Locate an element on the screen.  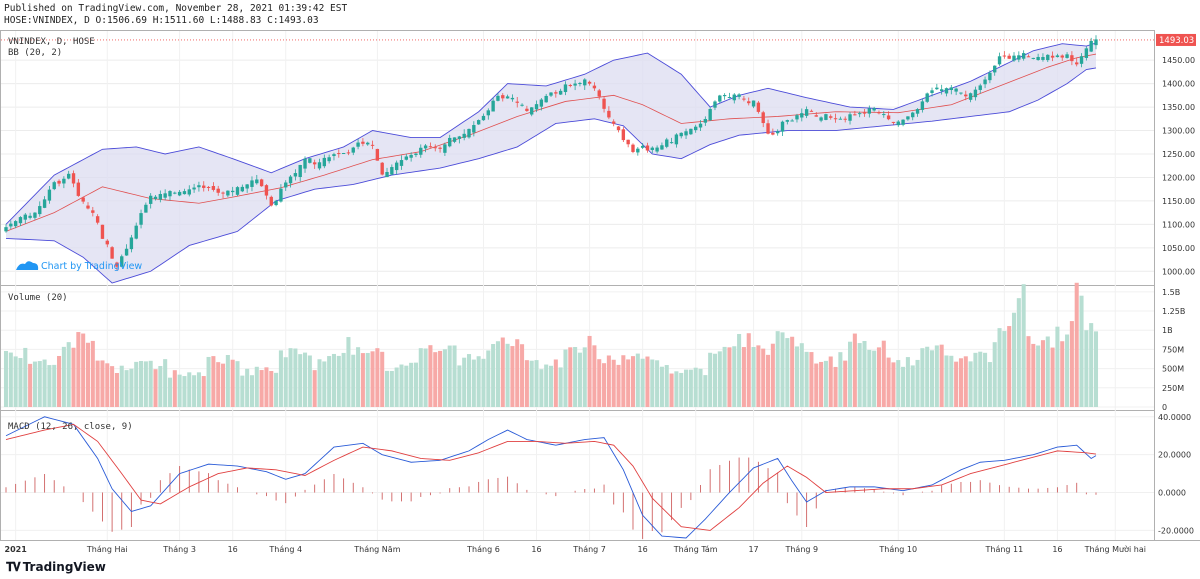
price-tick-label: 1100.00 is located at coordinates (1178, 224).